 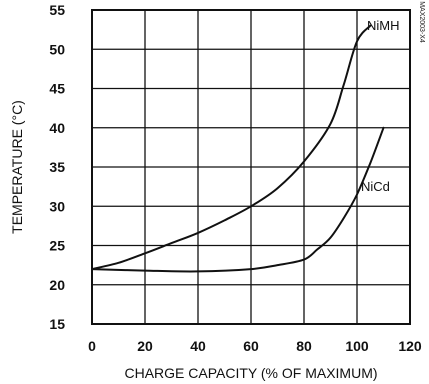 What do you see at coordinates (421, 22) in the screenshot?
I see `figure-code: MAX2003-X4` at bounding box center [421, 22].